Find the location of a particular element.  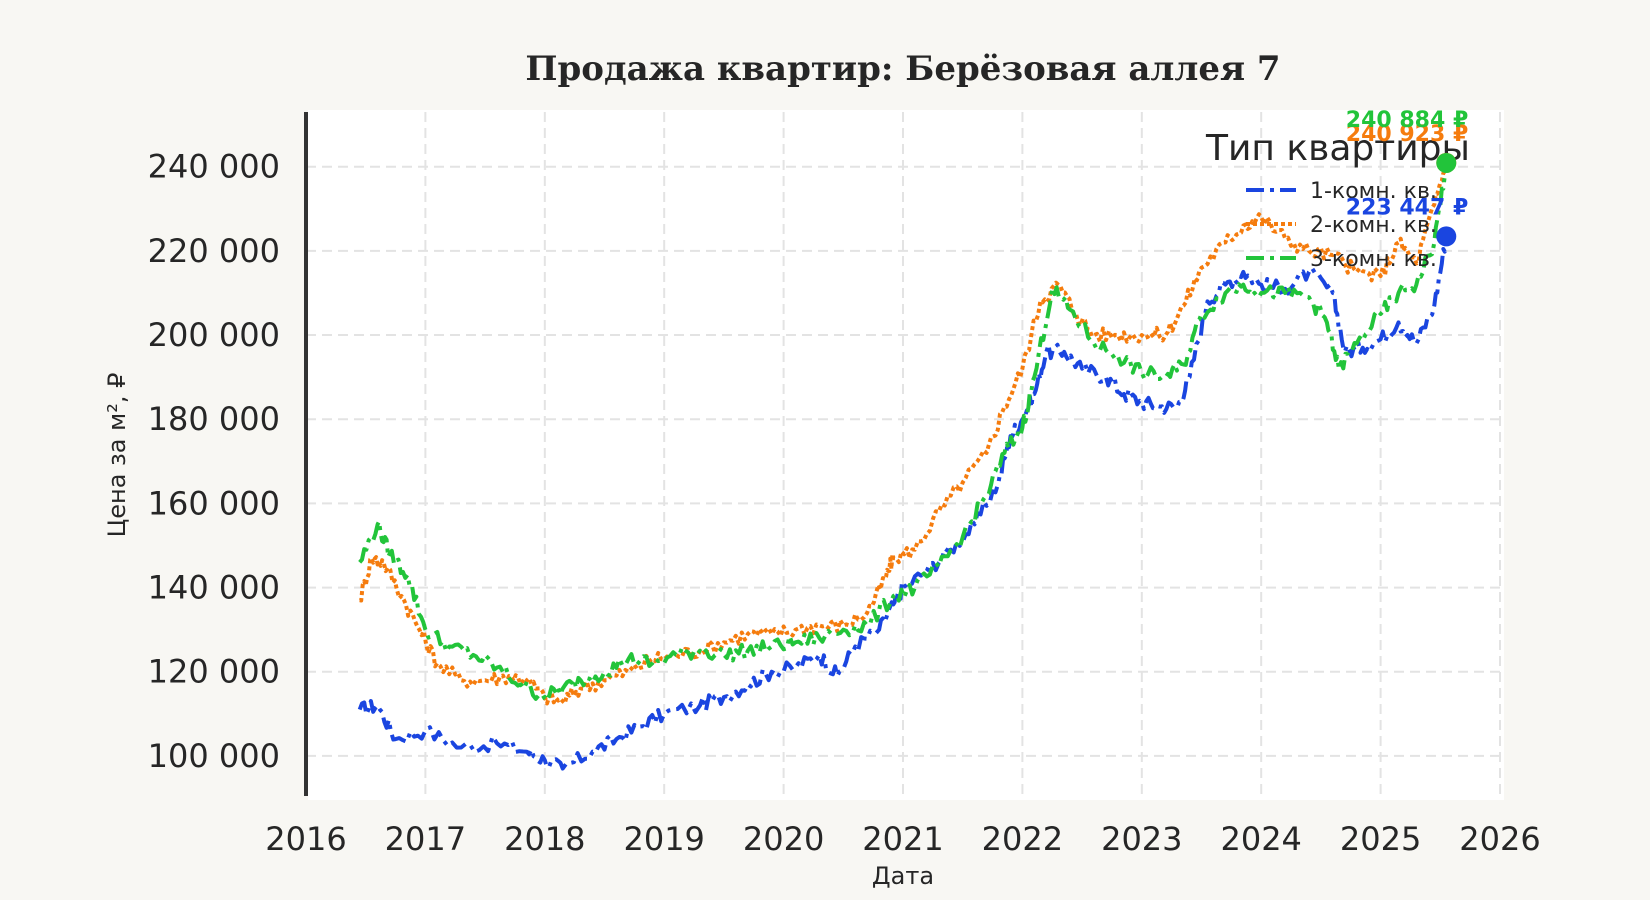

y-axis-label: Цена за м², ₽ is located at coordinates (117, 455).